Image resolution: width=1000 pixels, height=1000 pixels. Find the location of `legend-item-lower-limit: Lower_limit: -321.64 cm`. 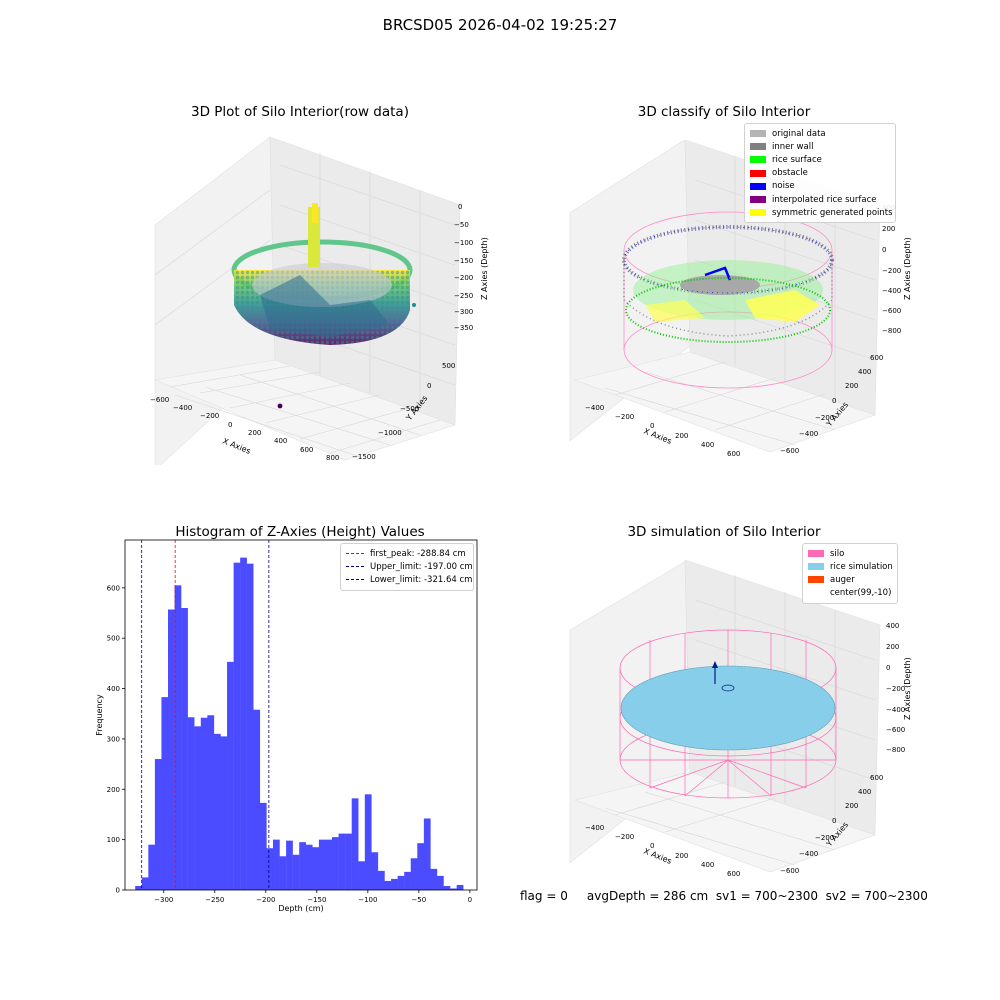

legend-item-lower-limit: Lower_limit: -321.64 cm is located at coordinates (409, 579).